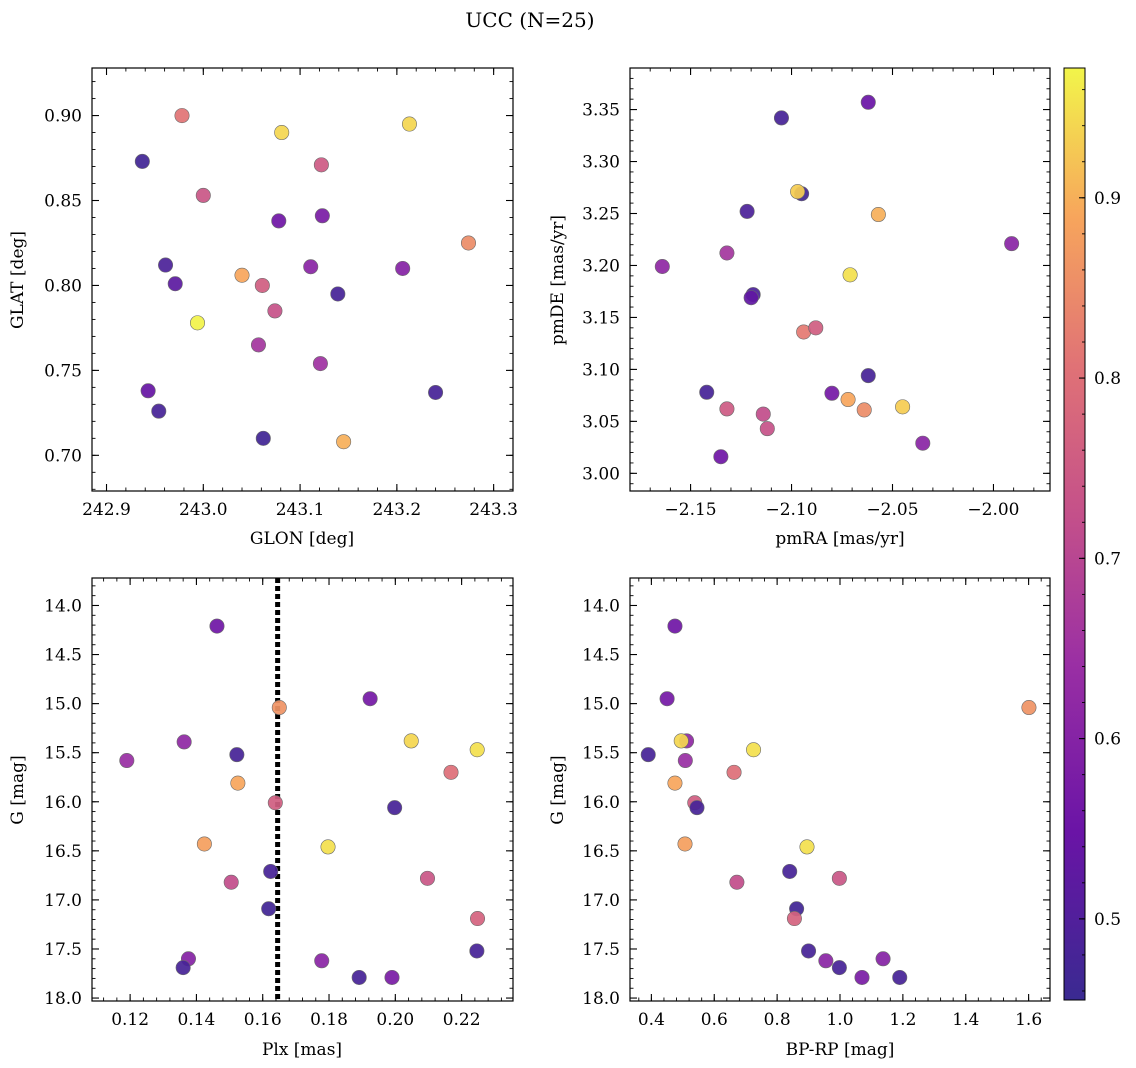  Describe the element at coordinates (651, 1020) in the screenshot. I see `x-tick-label: 0.4` at that location.